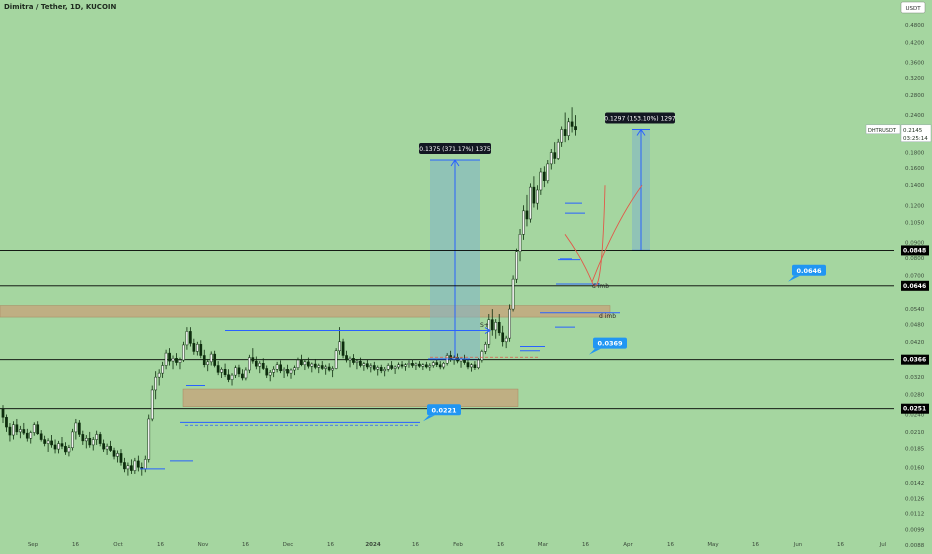  I want to click on currency-badge, so click(913, 7).